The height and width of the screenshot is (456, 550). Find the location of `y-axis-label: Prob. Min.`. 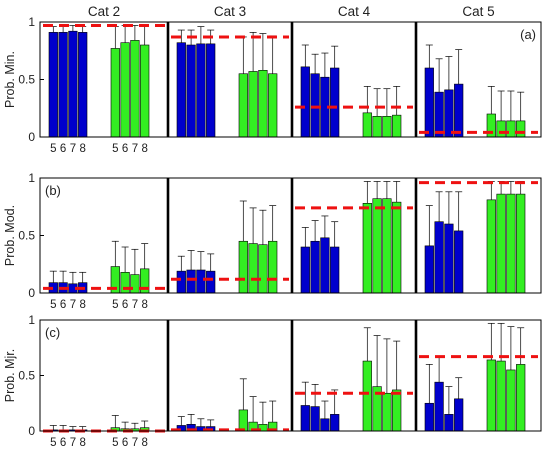

y-axis-label: Prob. Min. is located at coordinates (10, 79).